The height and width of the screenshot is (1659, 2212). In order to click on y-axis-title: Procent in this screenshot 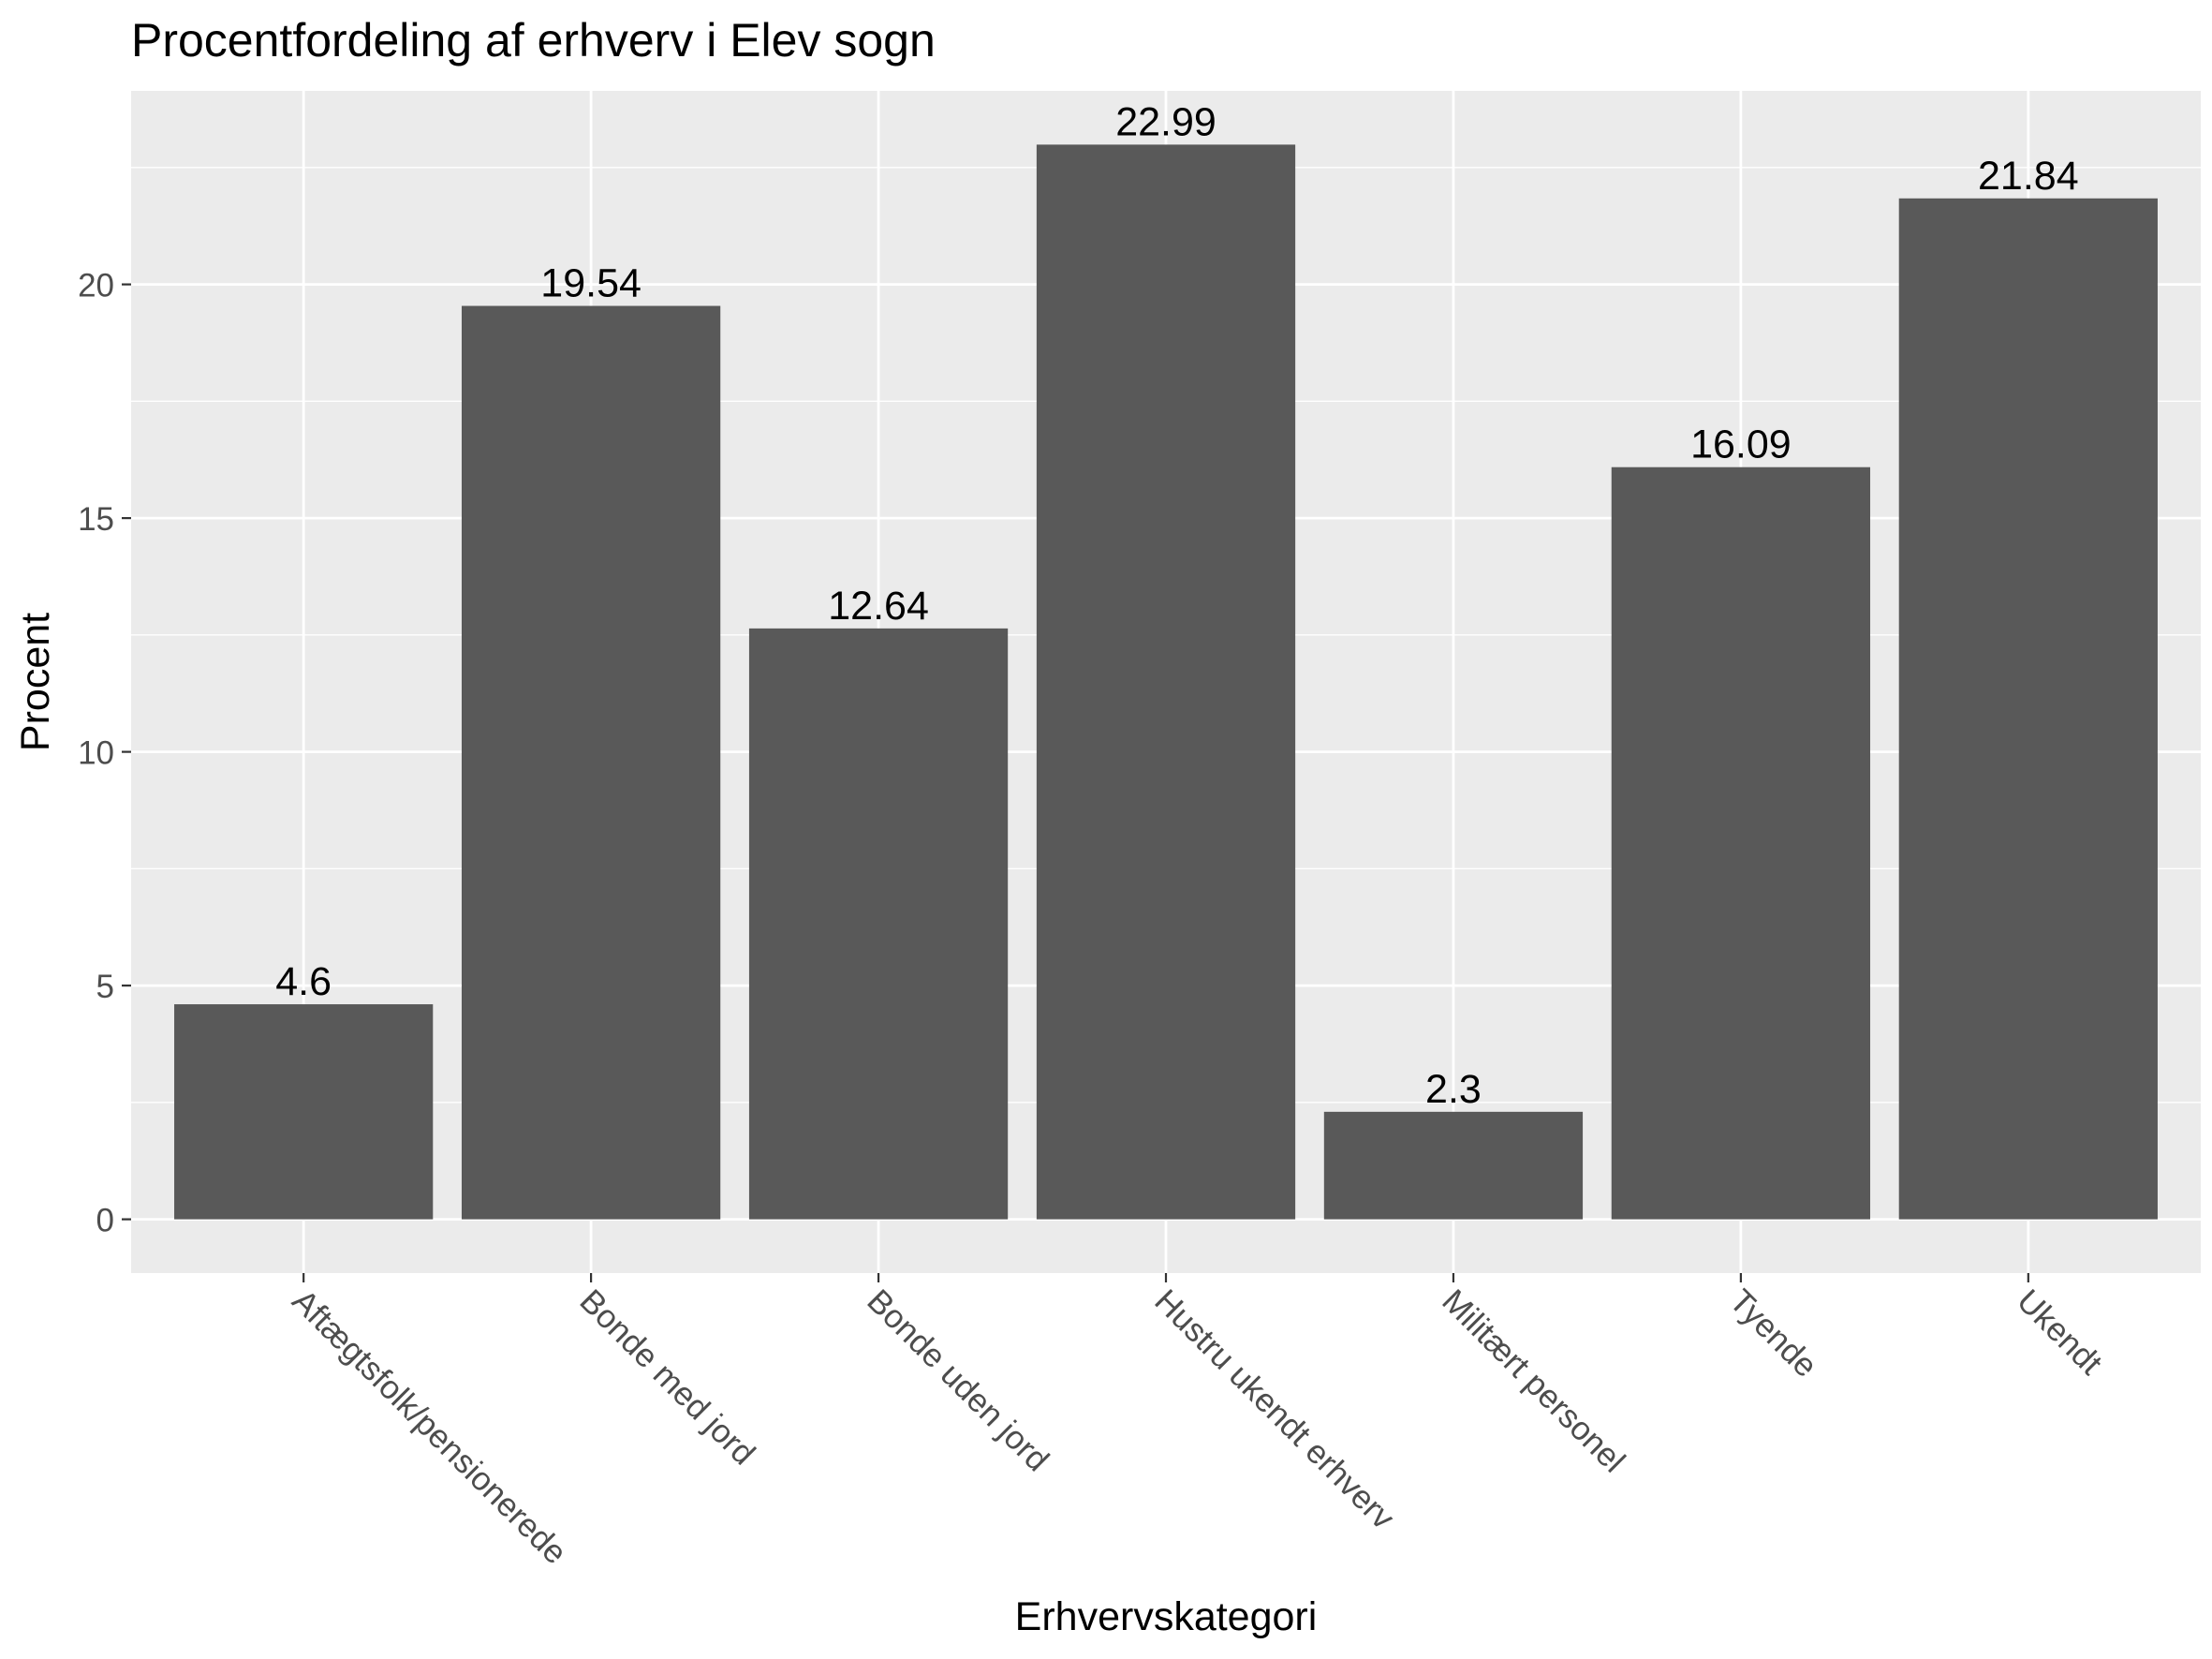, I will do `click(35, 682)`.